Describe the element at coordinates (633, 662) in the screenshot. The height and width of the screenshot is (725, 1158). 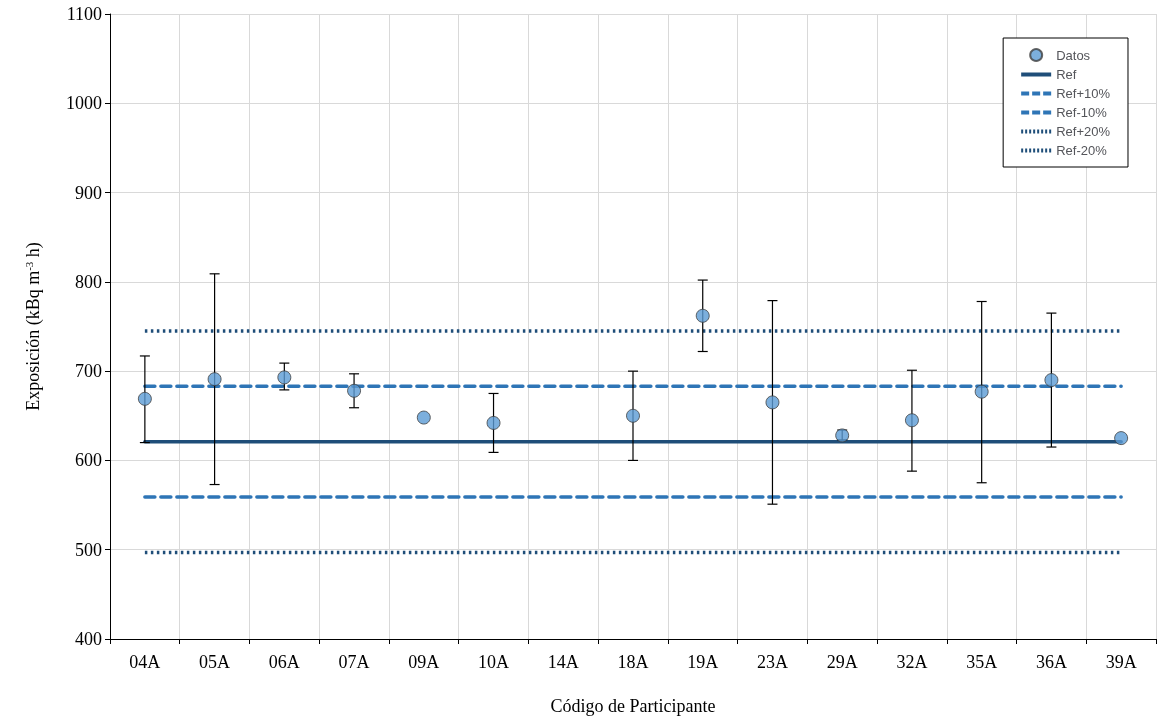
I see `x-tick-label: 18A` at that location.